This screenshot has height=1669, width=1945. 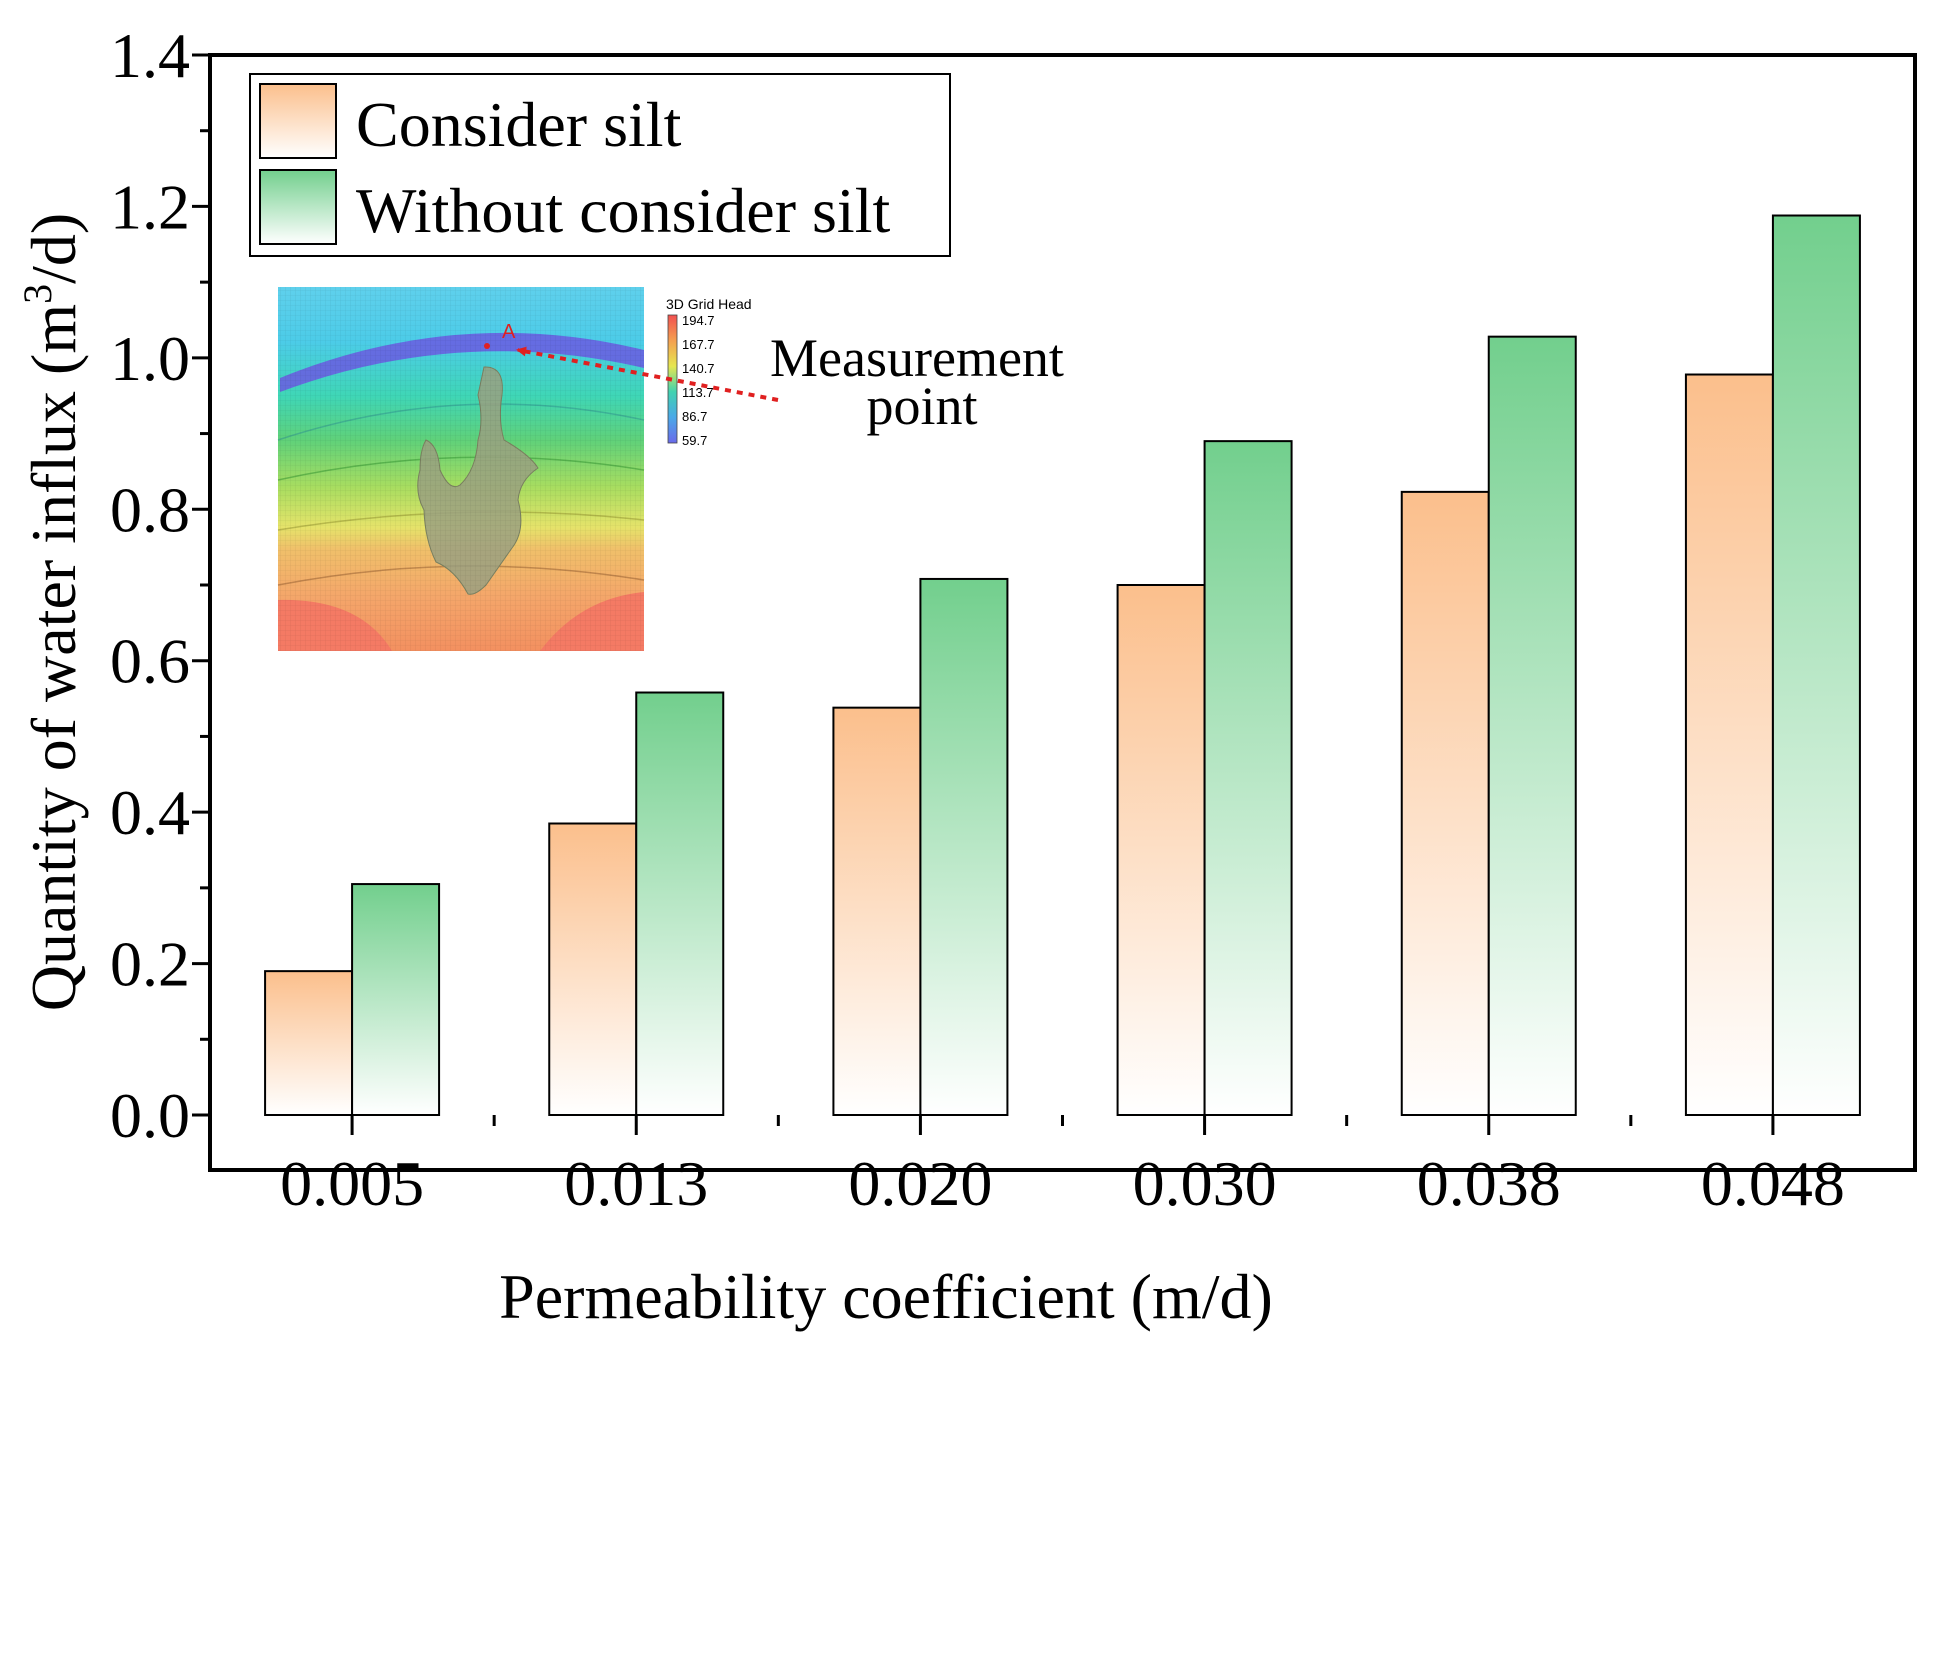 What do you see at coordinates (461, 469) in the screenshot?
I see `inset-grid` at bounding box center [461, 469].